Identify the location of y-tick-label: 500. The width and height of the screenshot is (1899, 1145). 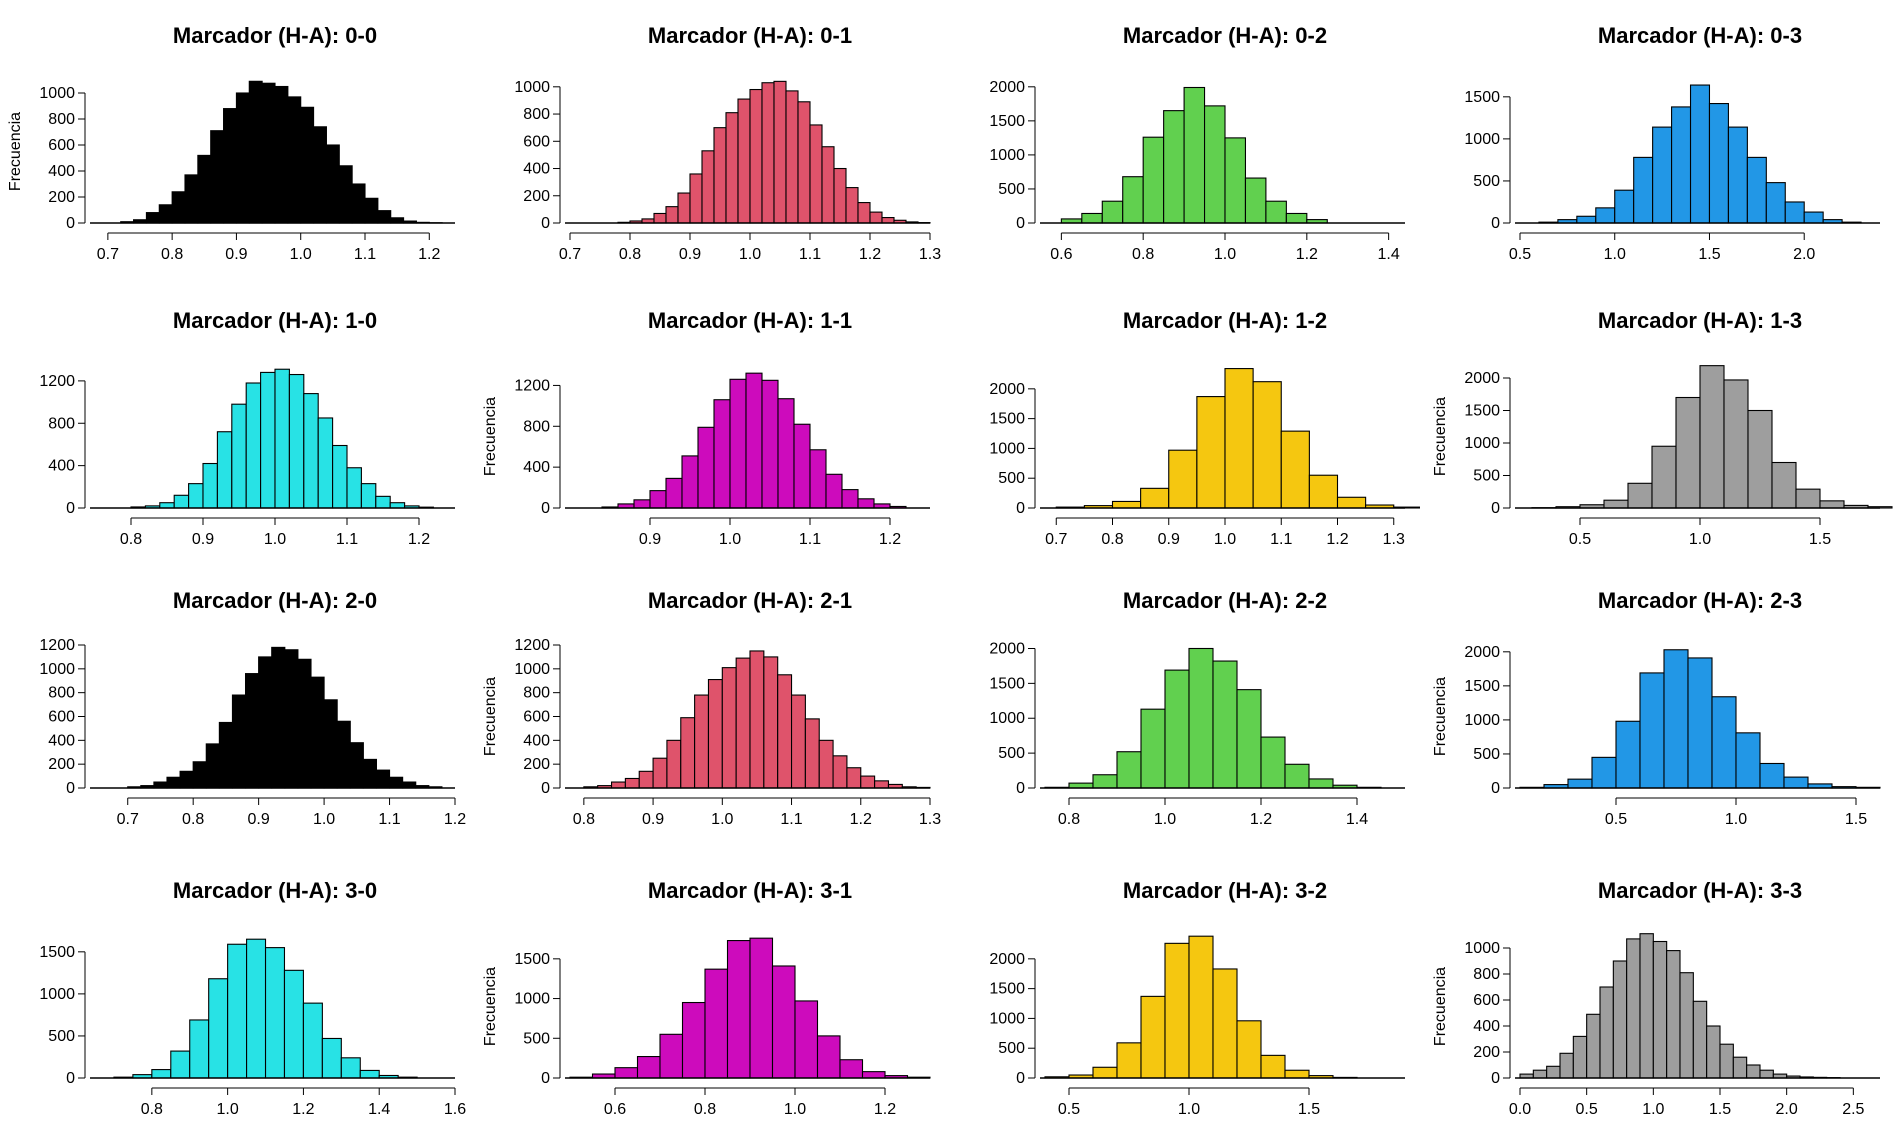
(536, 1038).